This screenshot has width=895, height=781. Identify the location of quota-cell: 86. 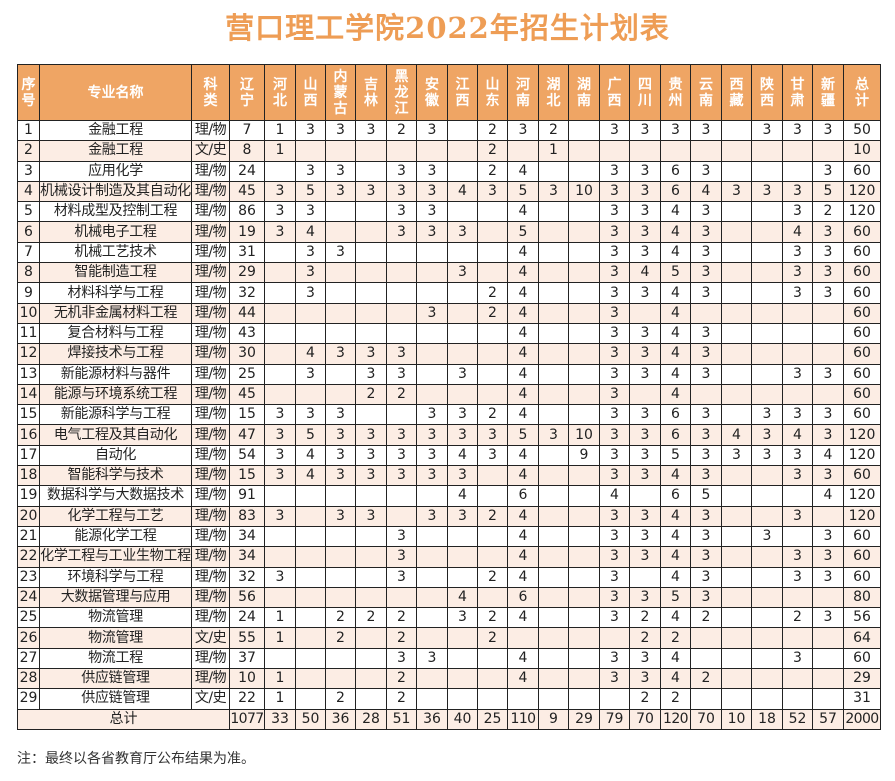
(247, 212).